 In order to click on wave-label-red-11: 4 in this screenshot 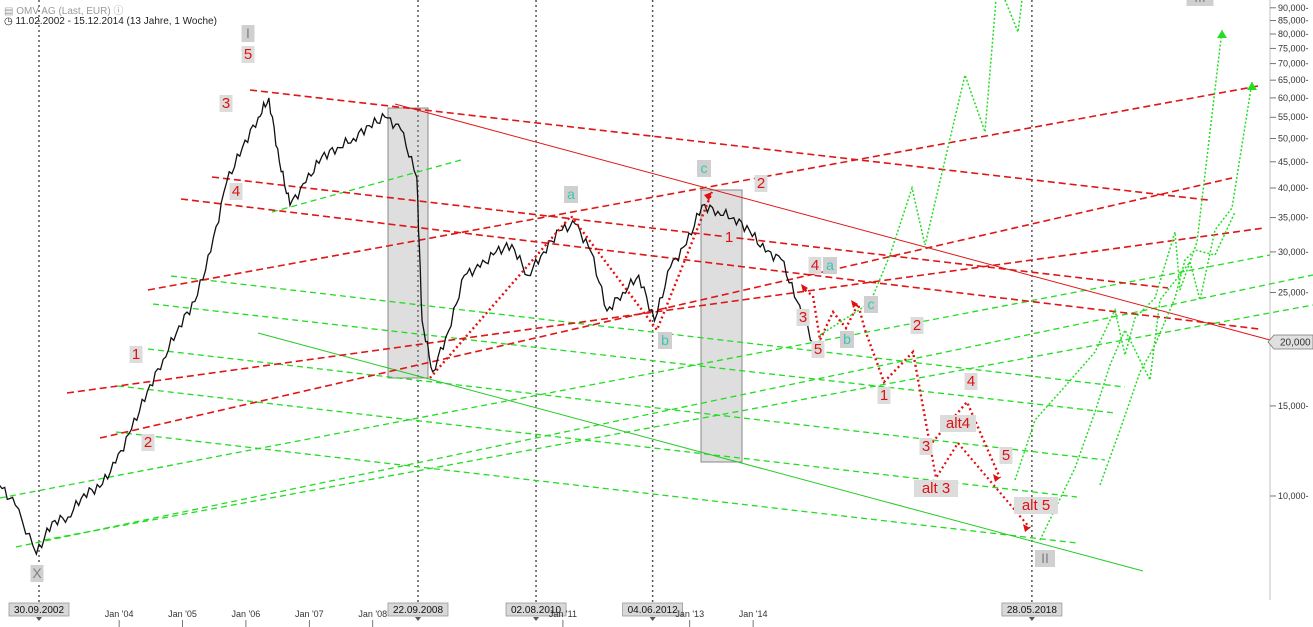, I will do `click(815, 265)`.